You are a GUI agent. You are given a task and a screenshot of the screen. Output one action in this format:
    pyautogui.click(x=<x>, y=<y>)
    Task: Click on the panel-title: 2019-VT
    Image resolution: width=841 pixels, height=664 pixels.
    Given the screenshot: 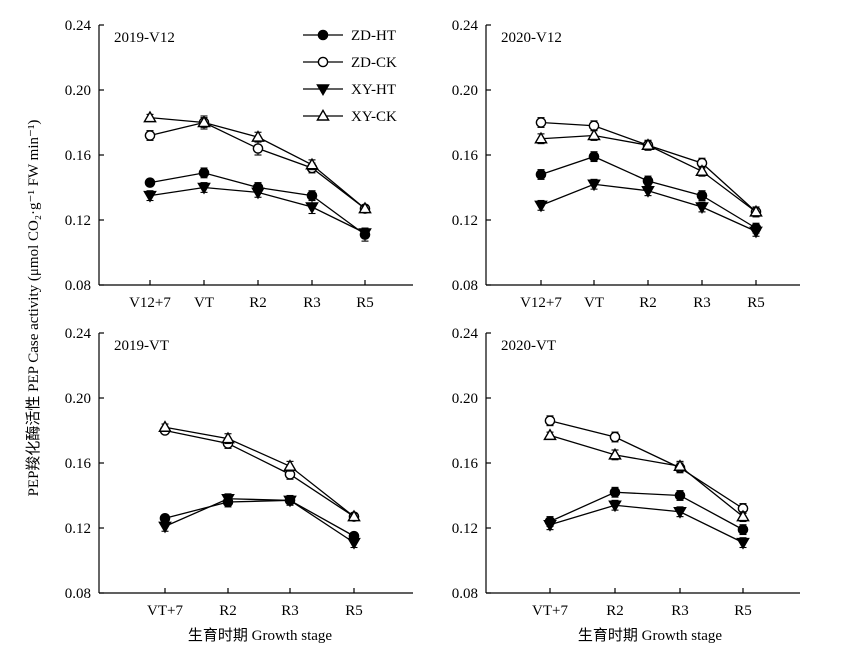 What is the action you would take?
    pyautogui.click(x=141, y=346)
    